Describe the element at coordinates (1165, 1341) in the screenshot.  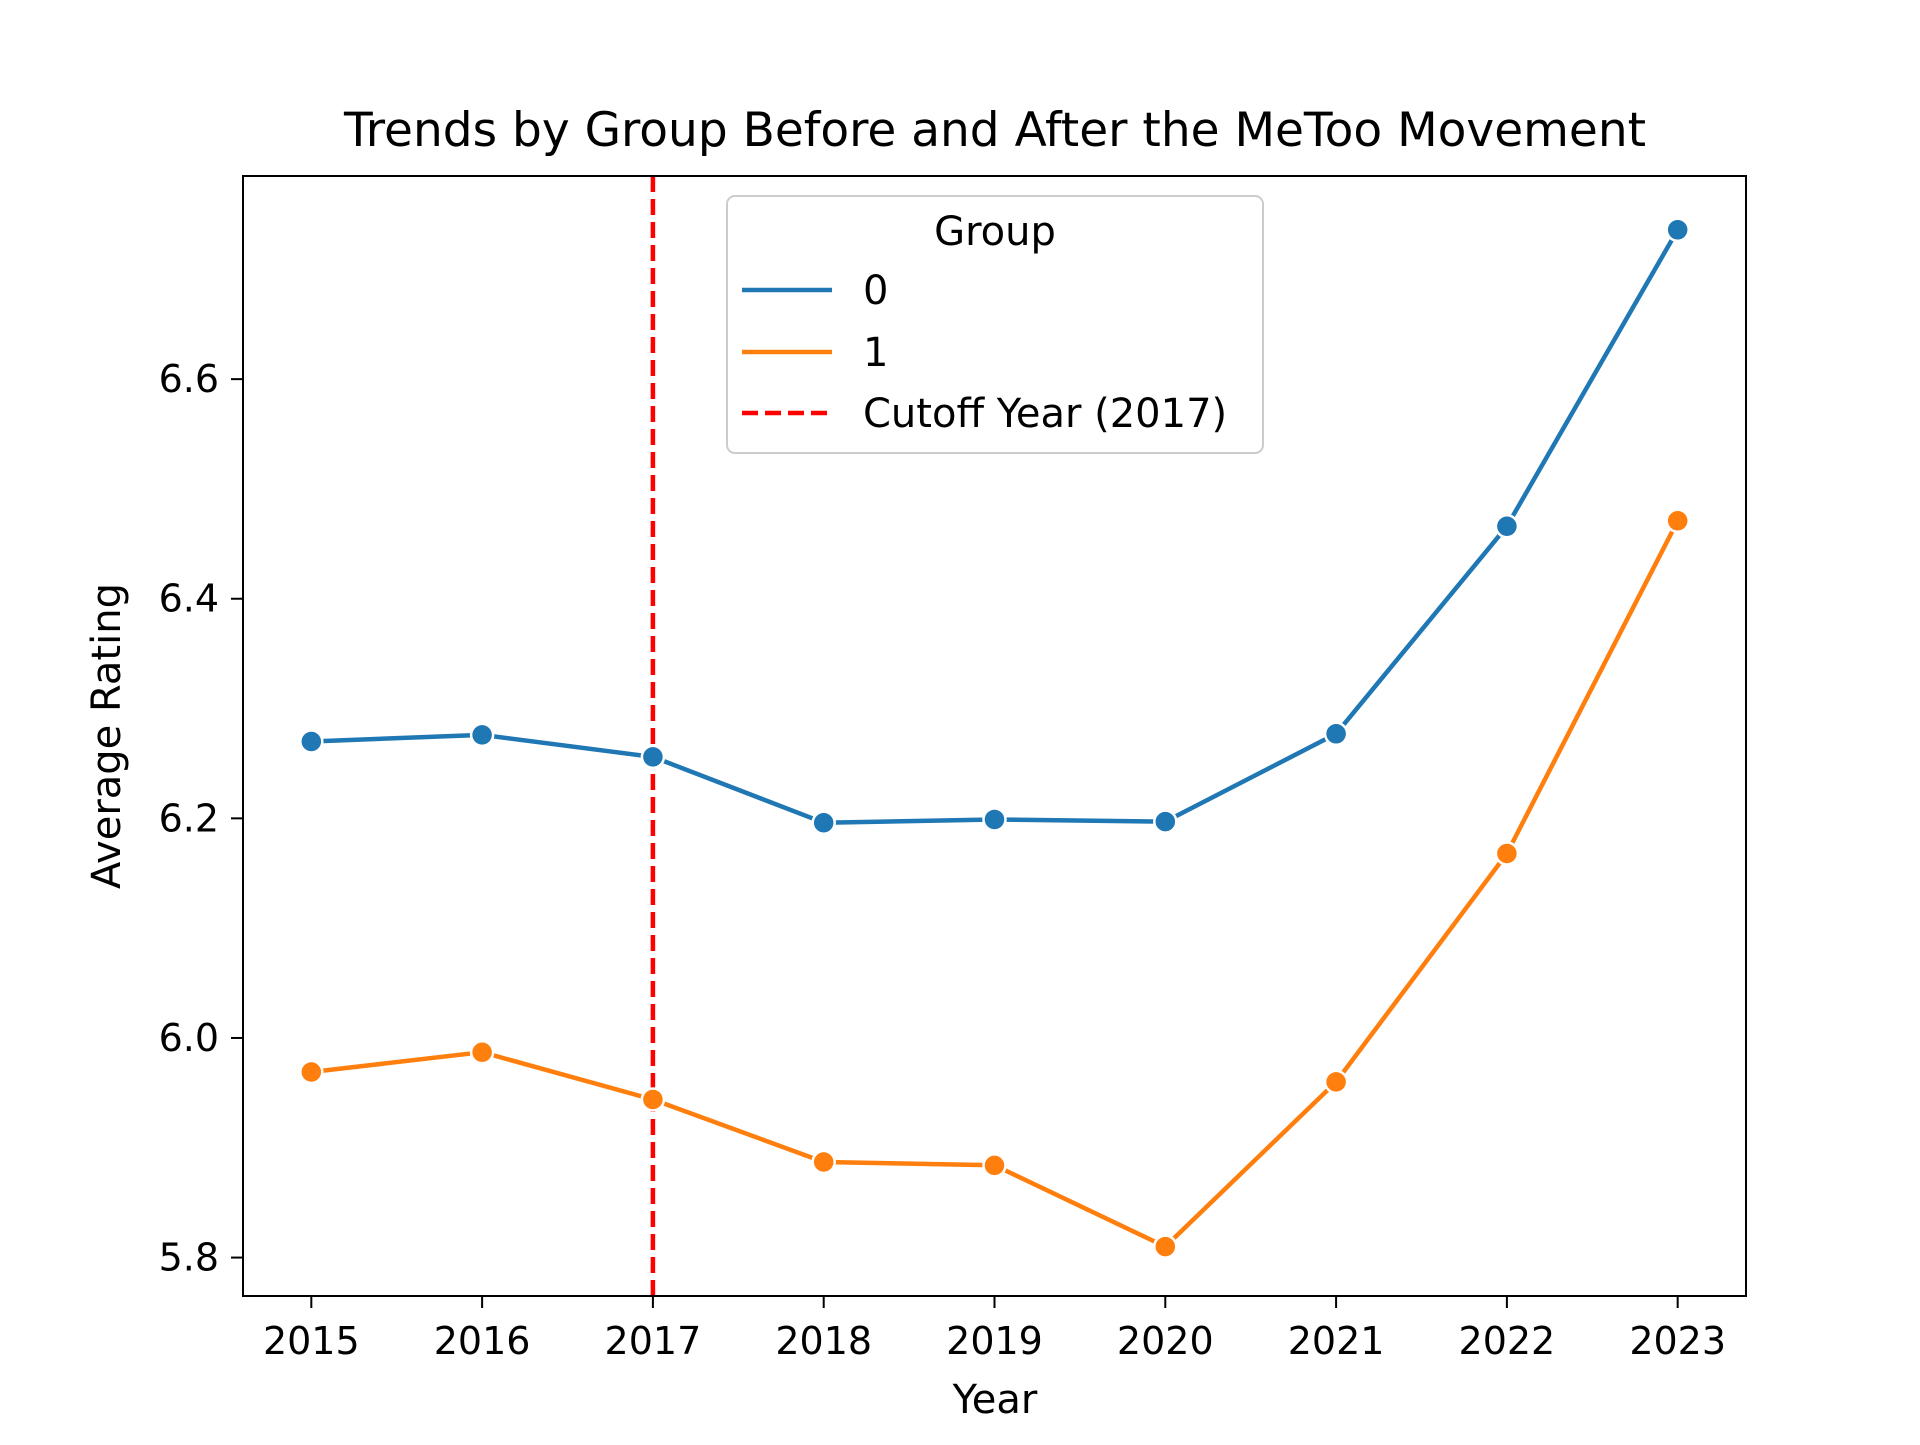
I see `x-tick-label: 2020` at that location.